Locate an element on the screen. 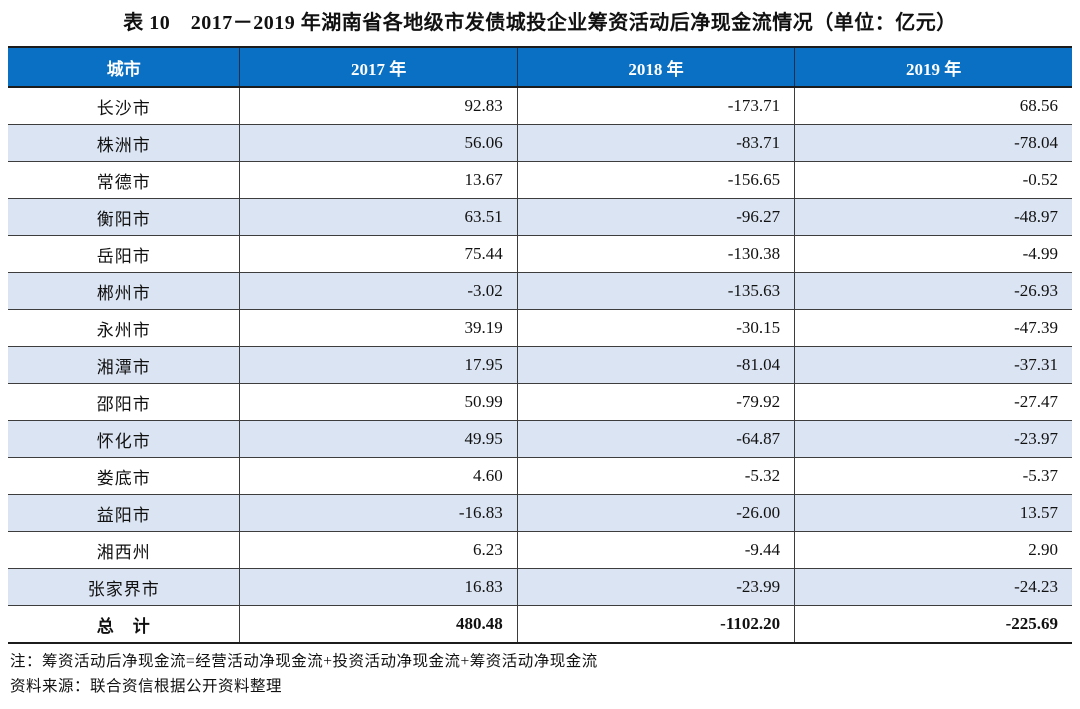  table-row: 株洲市 56.06 -83.71 -78.04 is located at coordinates (540, 143).